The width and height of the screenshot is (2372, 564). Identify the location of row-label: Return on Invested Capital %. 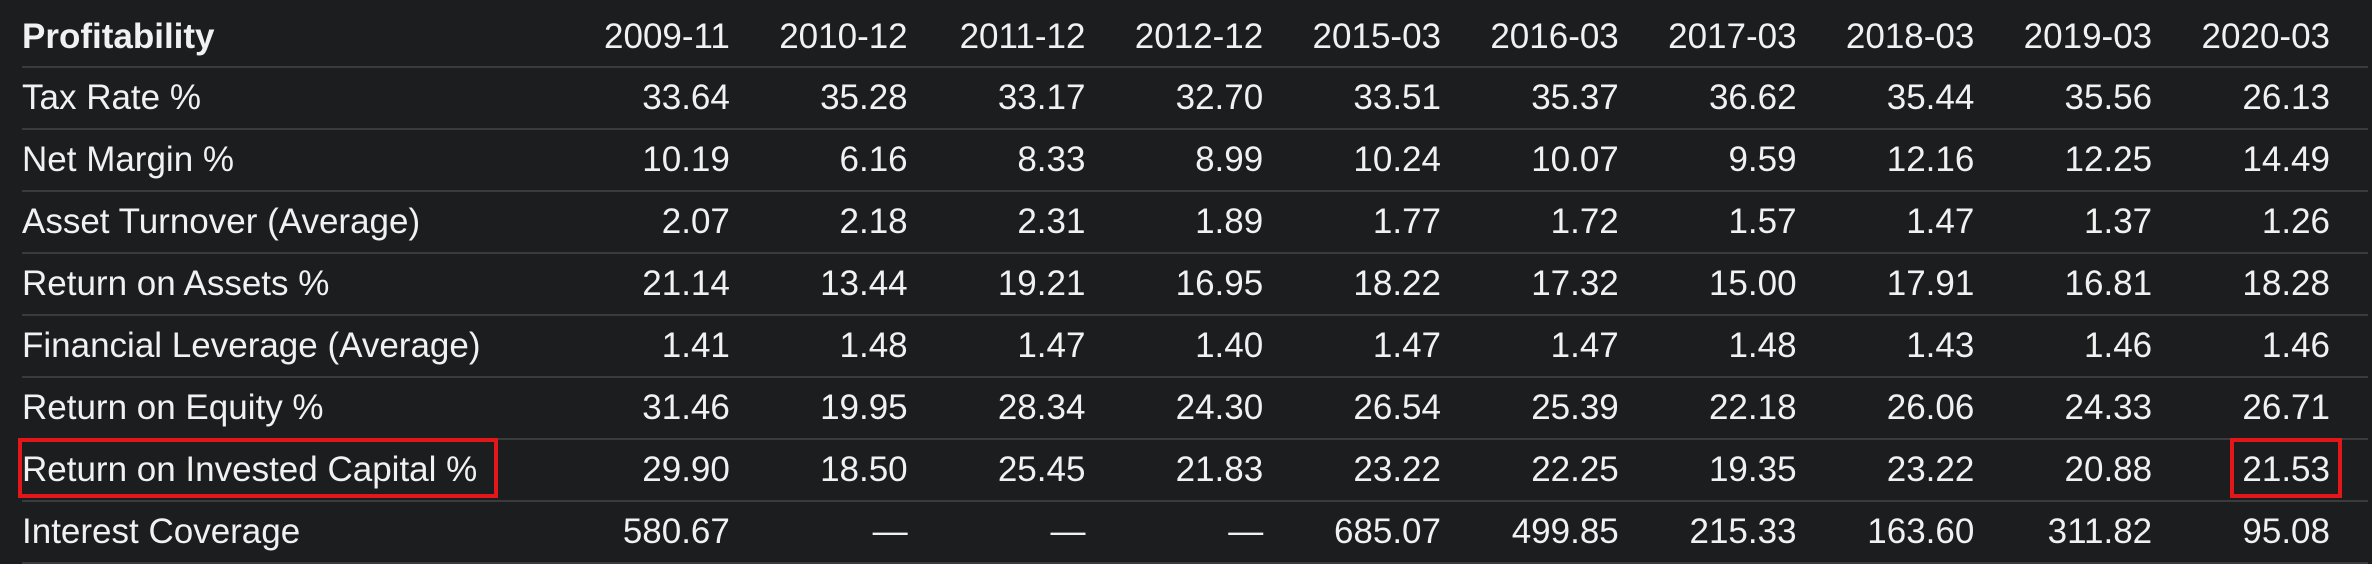
(250, 469).